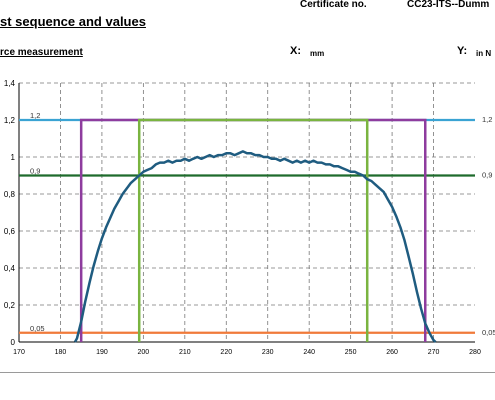  I want to click on reference-label-right: 0,05, so click(488, 332).